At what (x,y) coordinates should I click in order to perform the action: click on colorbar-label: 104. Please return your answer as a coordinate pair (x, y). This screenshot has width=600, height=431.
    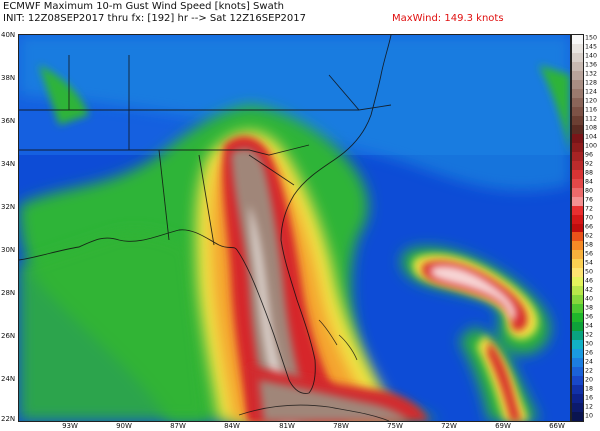
    Looking at the image, I should click on (591, 137).